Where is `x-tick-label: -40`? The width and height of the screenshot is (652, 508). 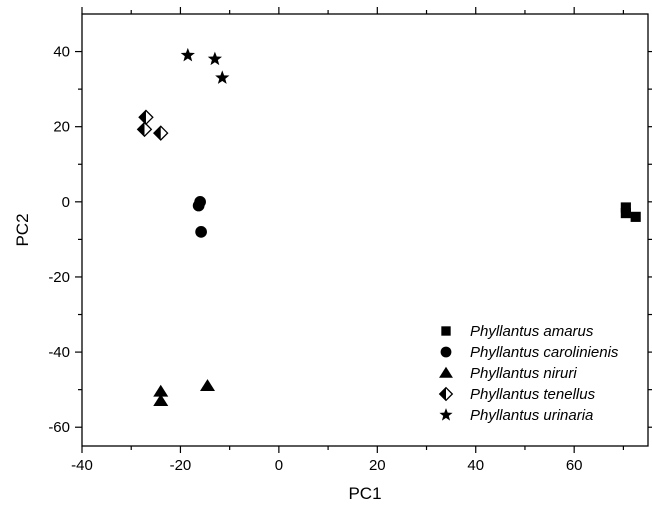 x-tick-label: -40 is located at coordinates (82, 465).